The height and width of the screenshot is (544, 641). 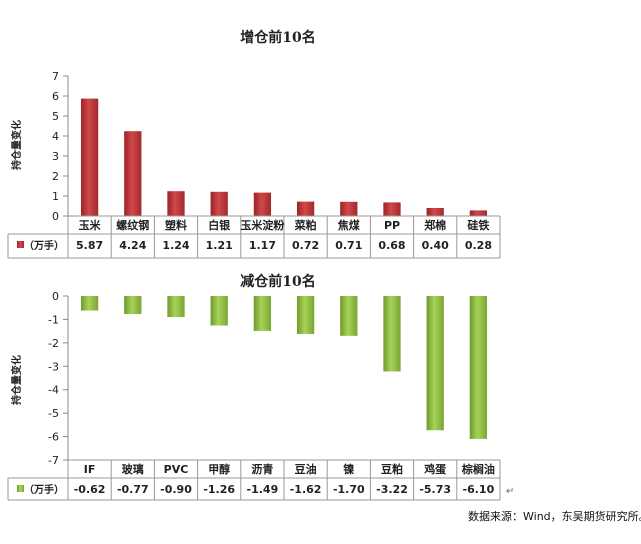 What do you see at coordinates (435, 469) in the screenshot?
I see `category-label: 鸡蛋` at bounding box center [435, 469].